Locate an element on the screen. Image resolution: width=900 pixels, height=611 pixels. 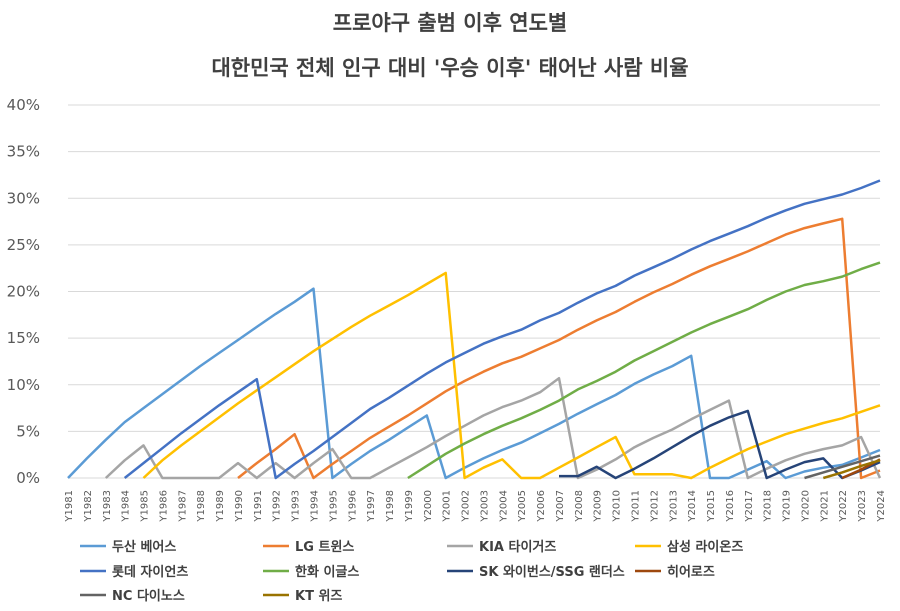
x-tick-label: Y2010 is located at coordinates (617, 506).